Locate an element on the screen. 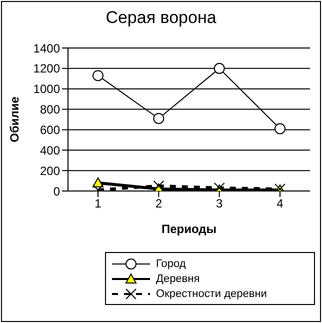 The image size is (322, 323). y-tick-label: 0 is located at coordinates (56, 191).